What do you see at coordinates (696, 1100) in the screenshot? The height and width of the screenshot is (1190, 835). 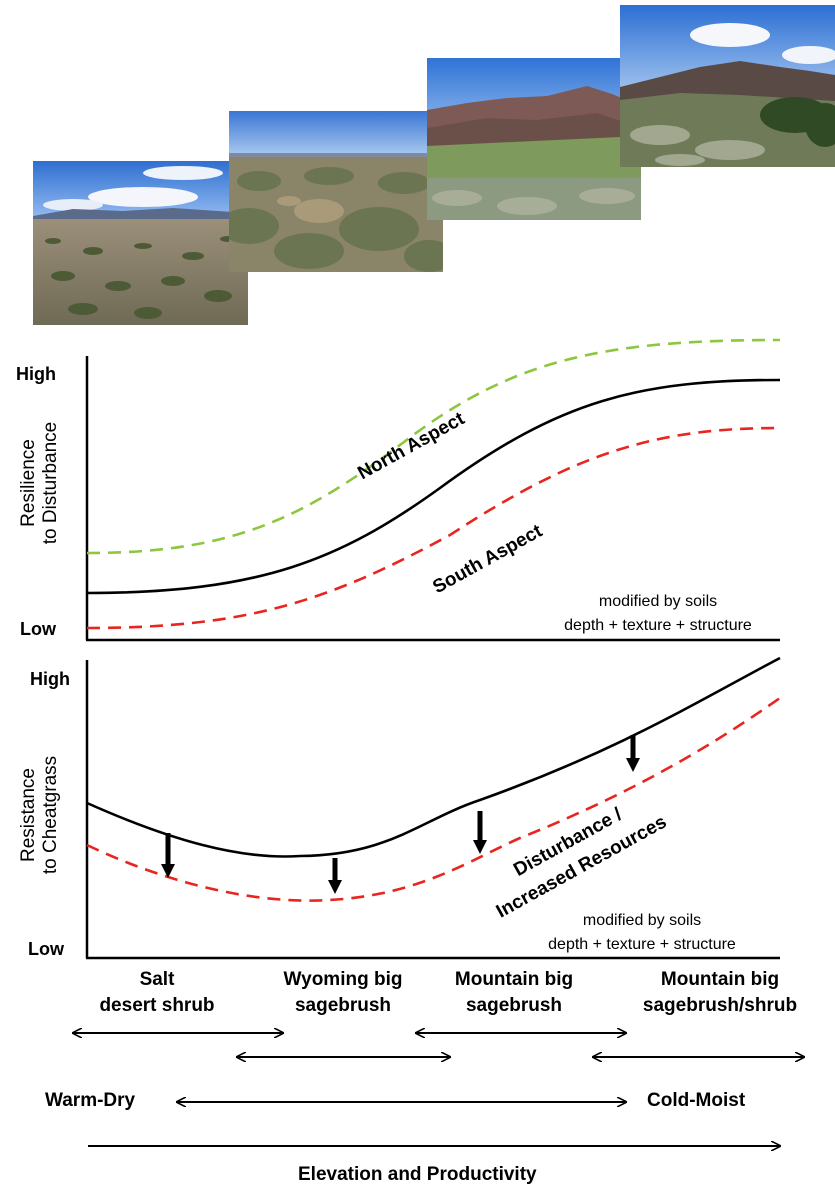 I see `cold-moist-label: Cold-Moist` at bounding box center [696, 1100].